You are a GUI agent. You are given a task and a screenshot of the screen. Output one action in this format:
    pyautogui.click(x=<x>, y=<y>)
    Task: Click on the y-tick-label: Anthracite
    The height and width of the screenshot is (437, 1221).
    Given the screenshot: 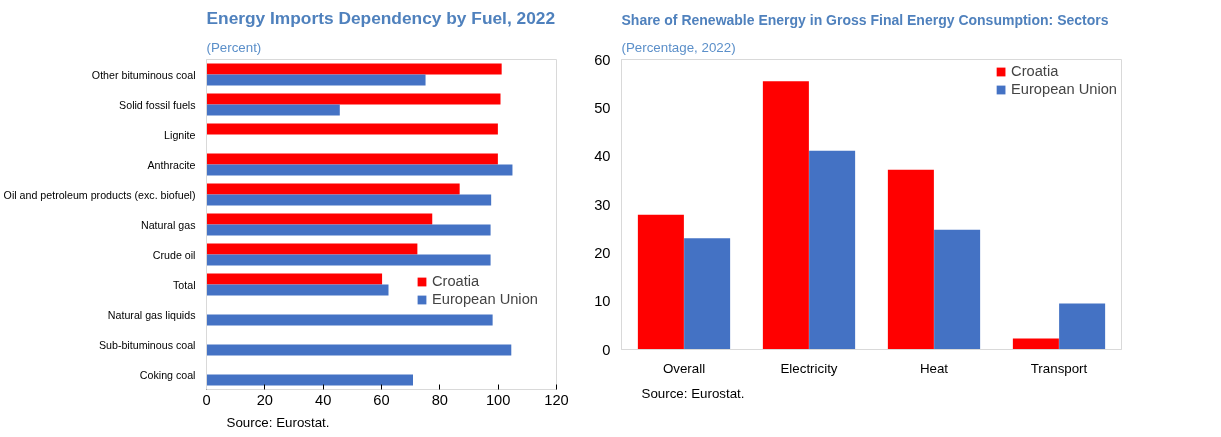 What is the action you would take?
    pyautogui.click(x=171, y=164)
    